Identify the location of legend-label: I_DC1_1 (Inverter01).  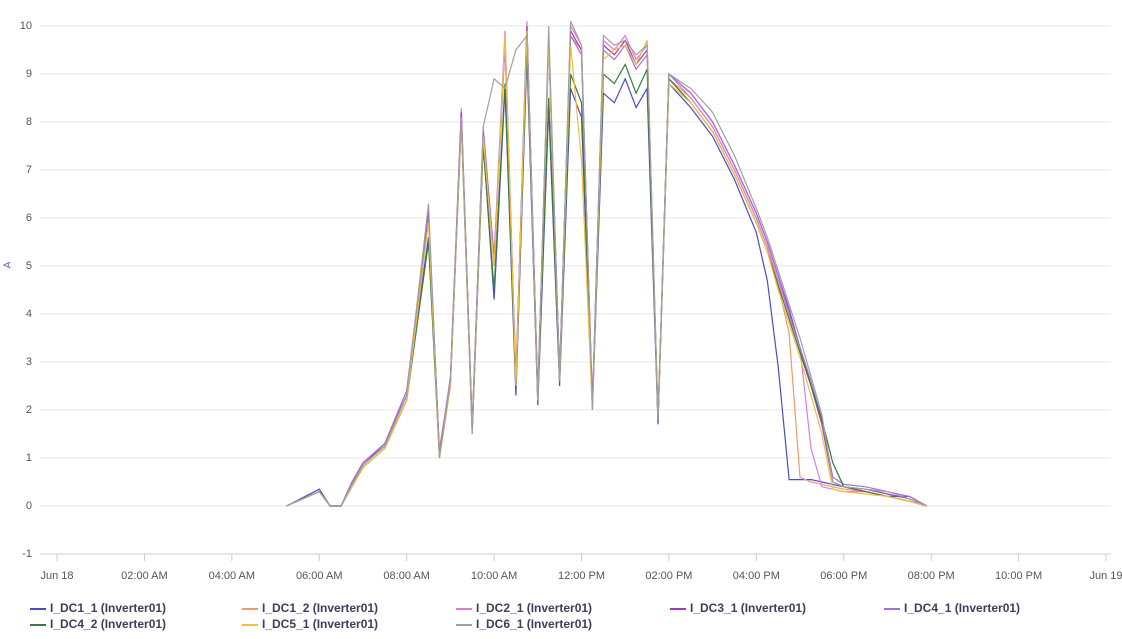
(108, 608).